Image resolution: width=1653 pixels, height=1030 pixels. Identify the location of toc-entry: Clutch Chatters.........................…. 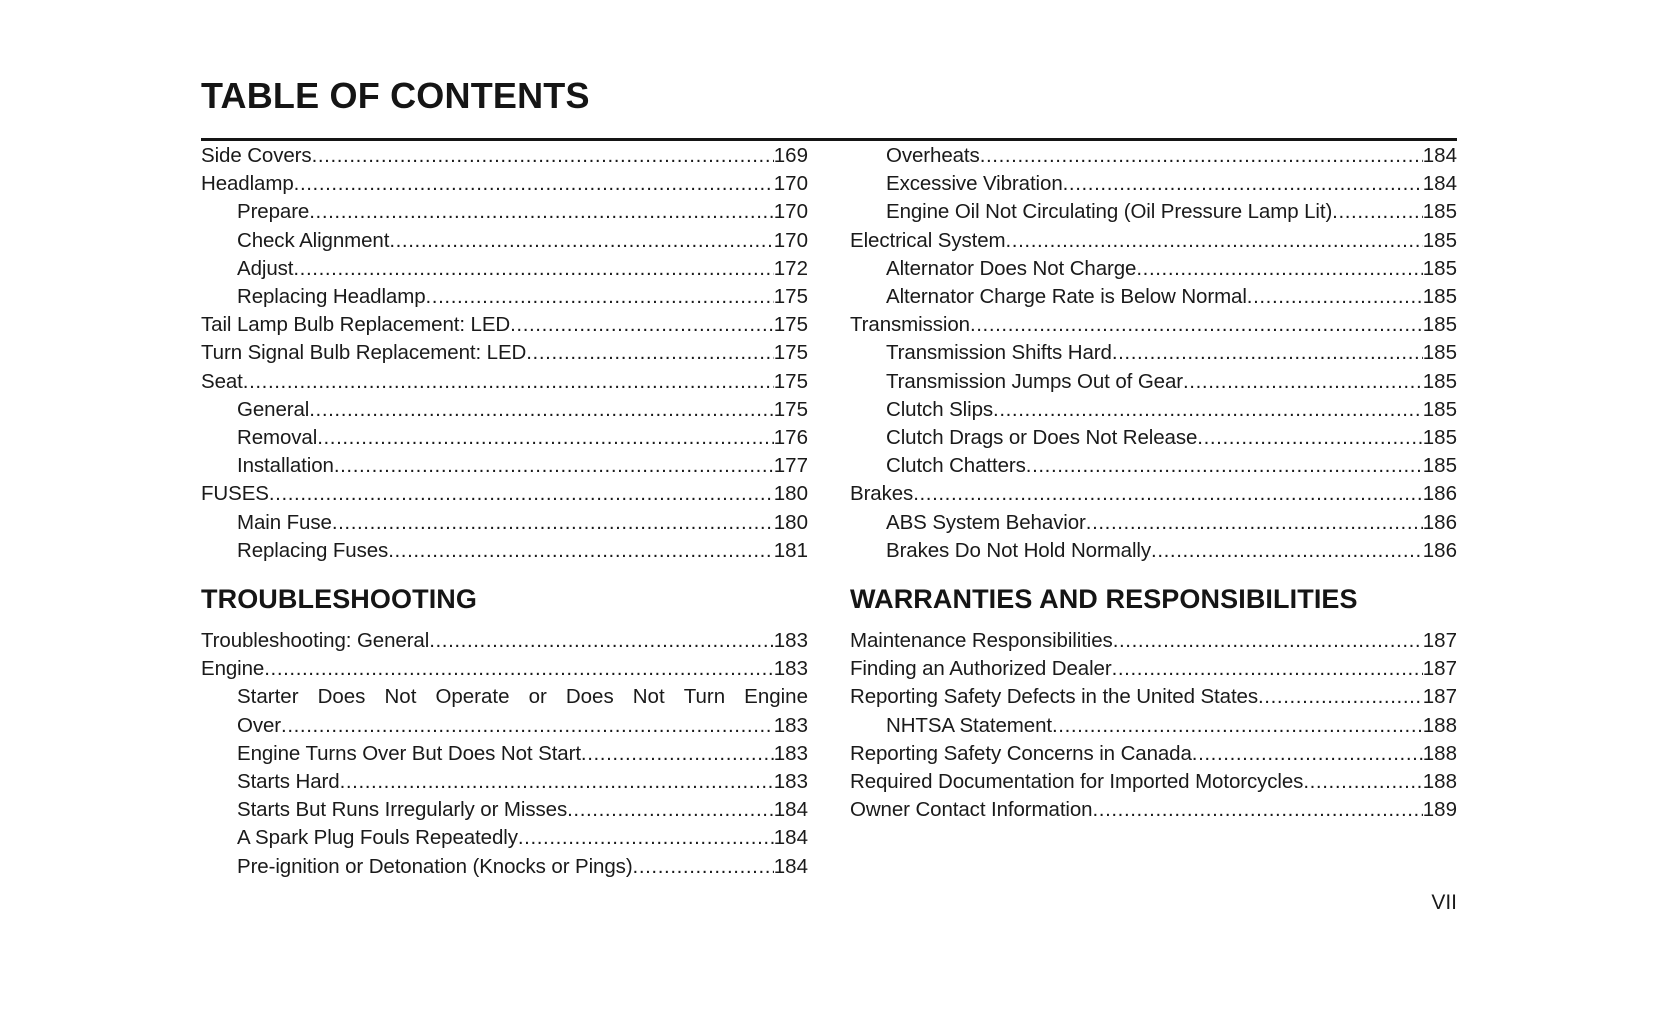
(1153, 466).